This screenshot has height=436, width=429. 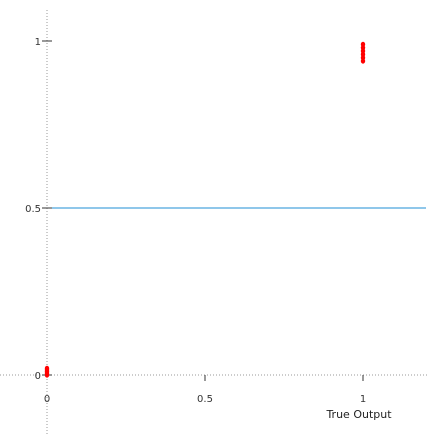 What do you see at coordinates (363, 399) in the screenshot?
I see `x-tick-label: 1` at bounding box center [363, 399].